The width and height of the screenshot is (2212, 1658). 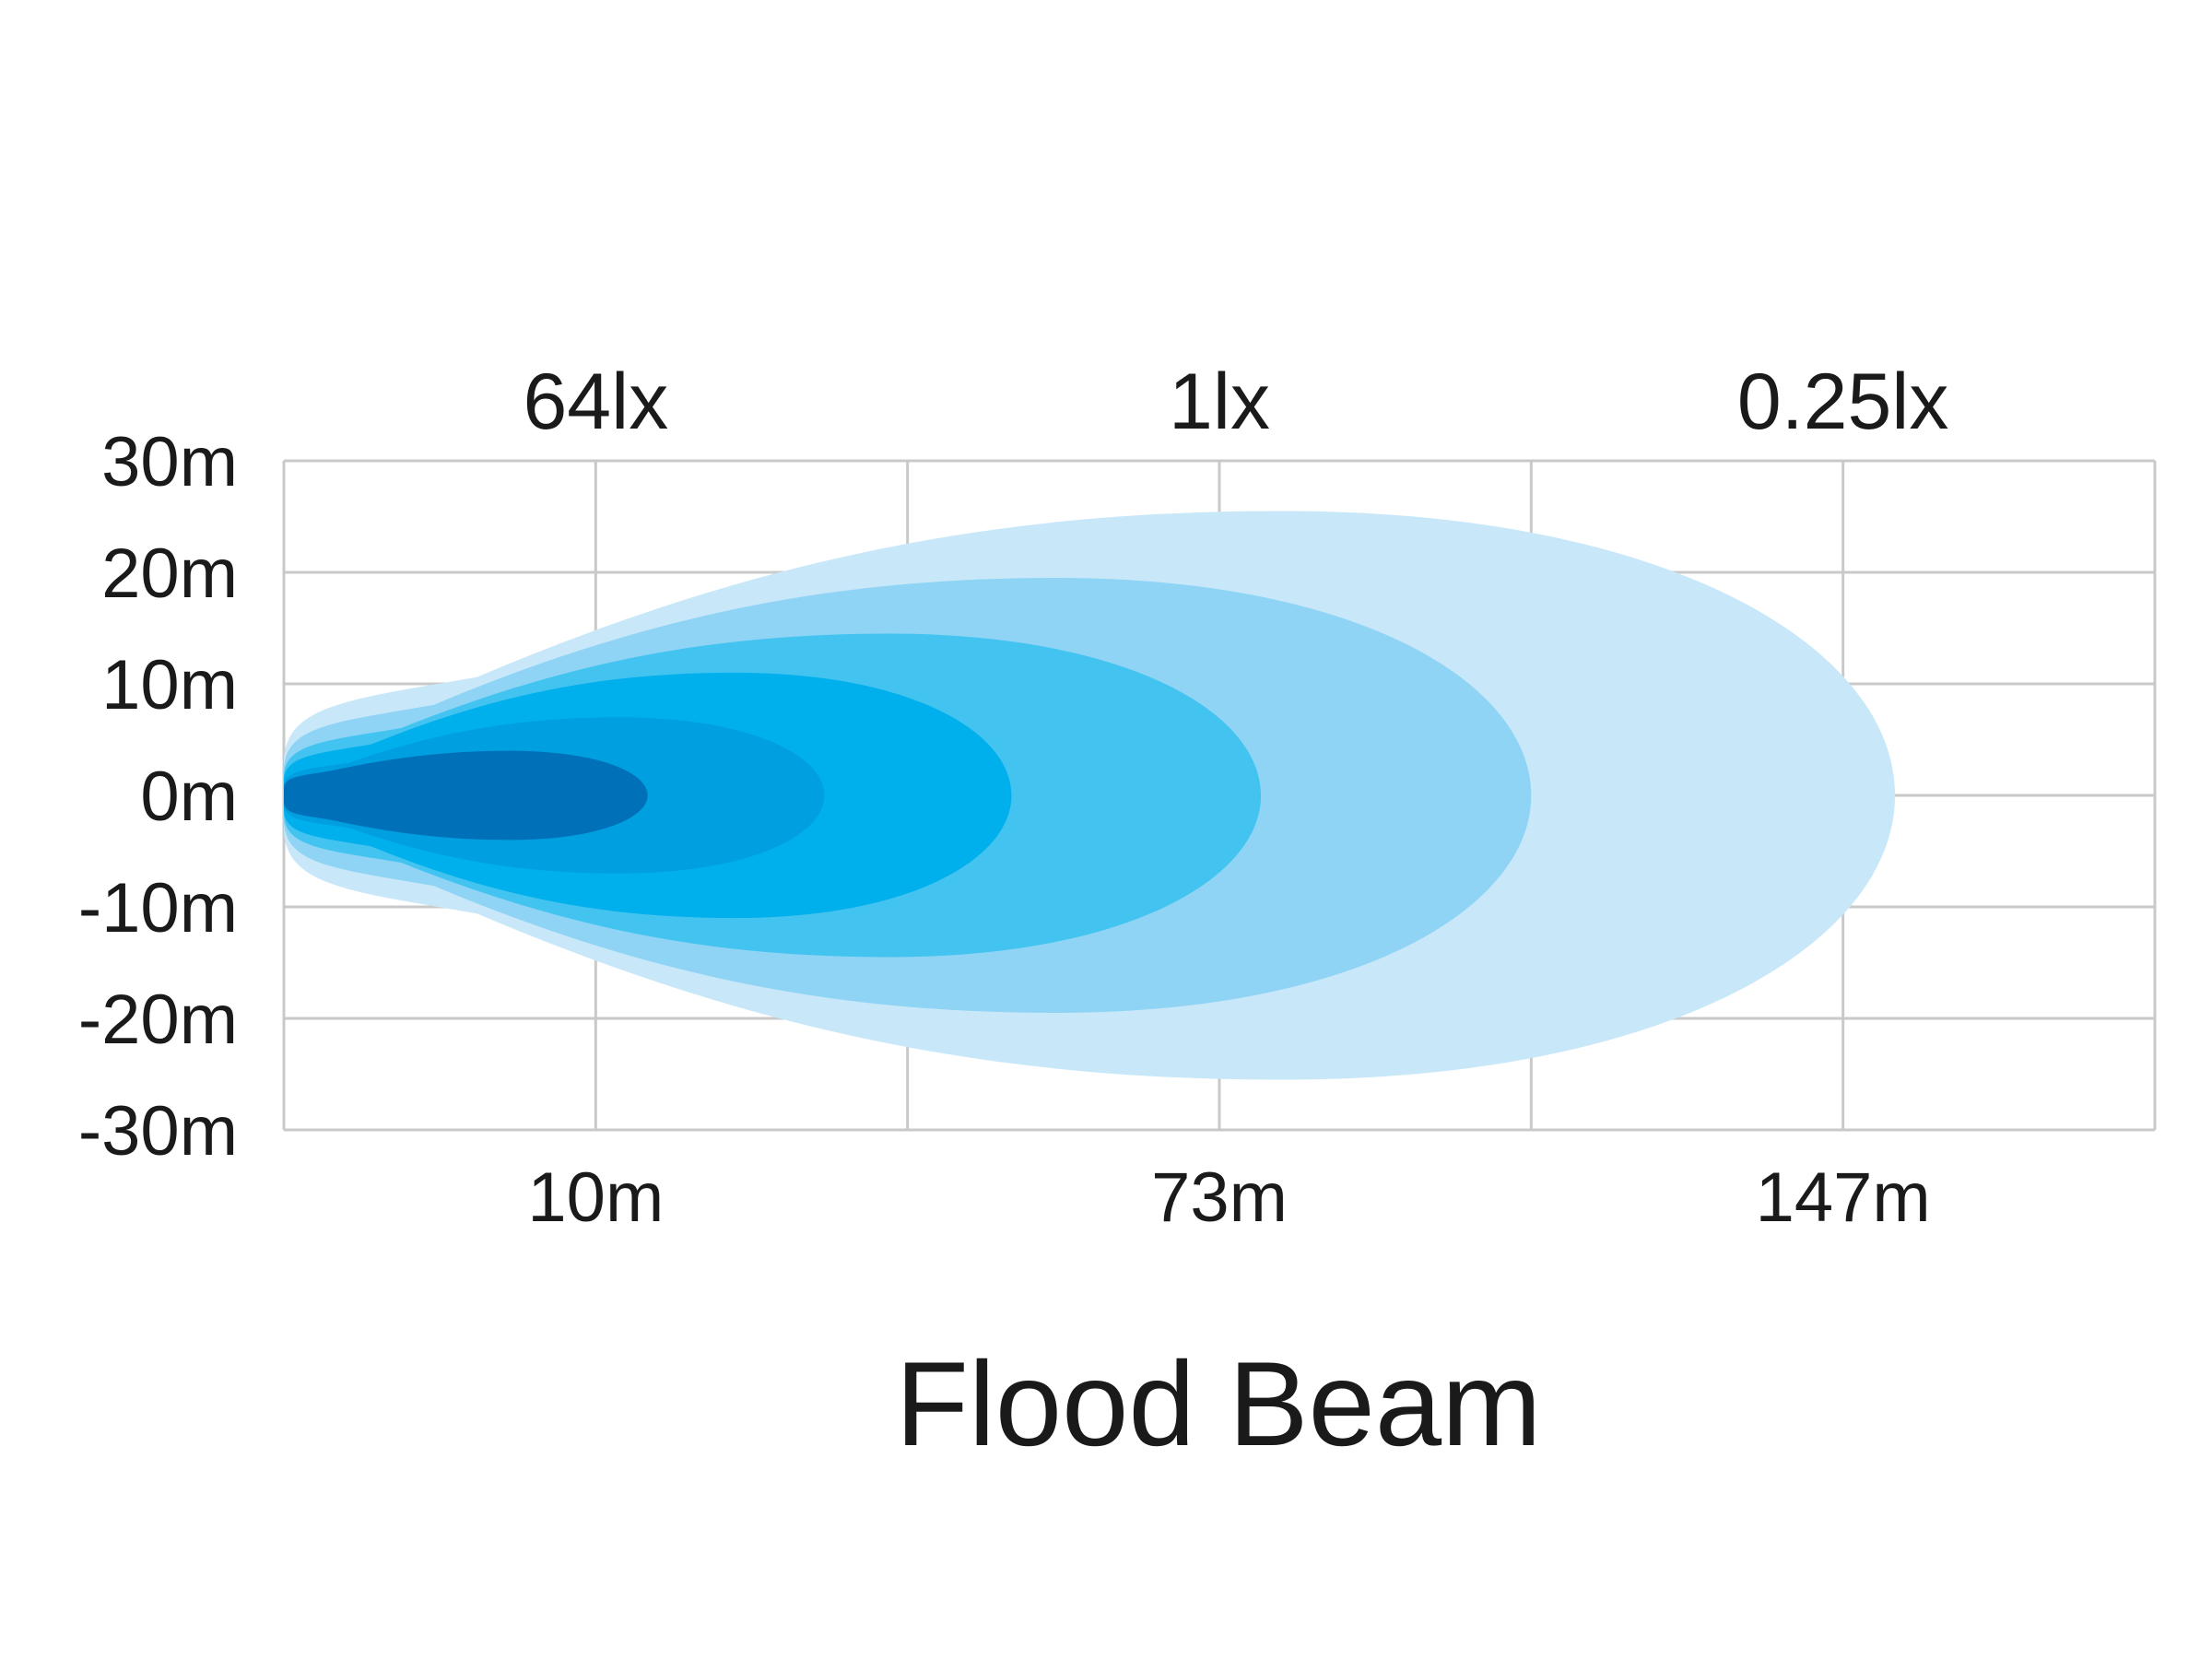 I want to click on lux-labels: 64lx 1lx 0.25lx, so click(x=1235, y=402).